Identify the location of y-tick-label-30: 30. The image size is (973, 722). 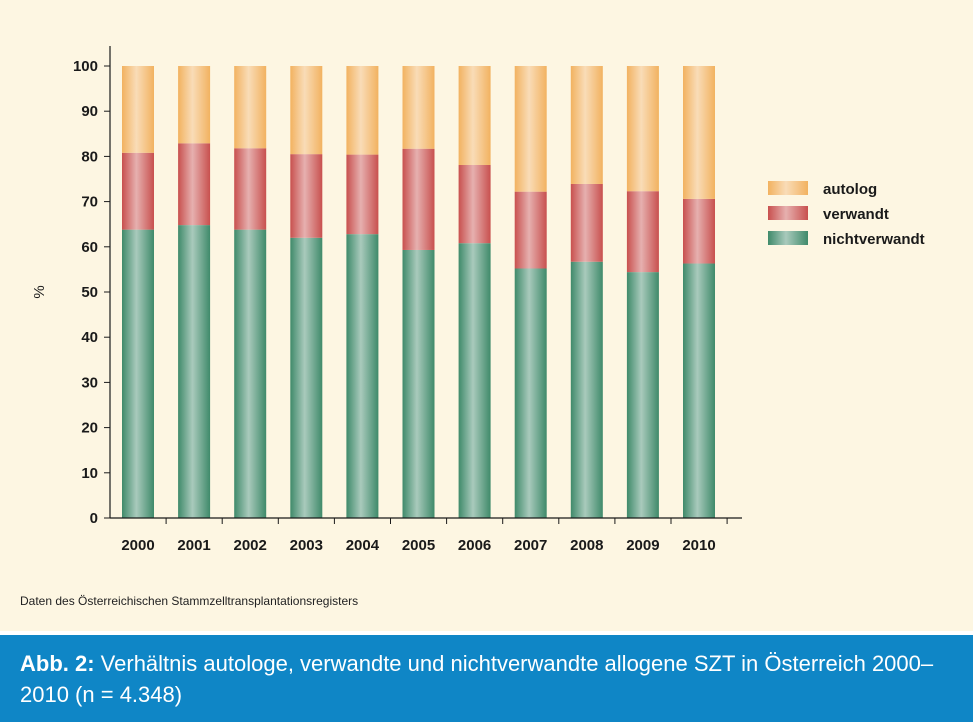
(89, 382).